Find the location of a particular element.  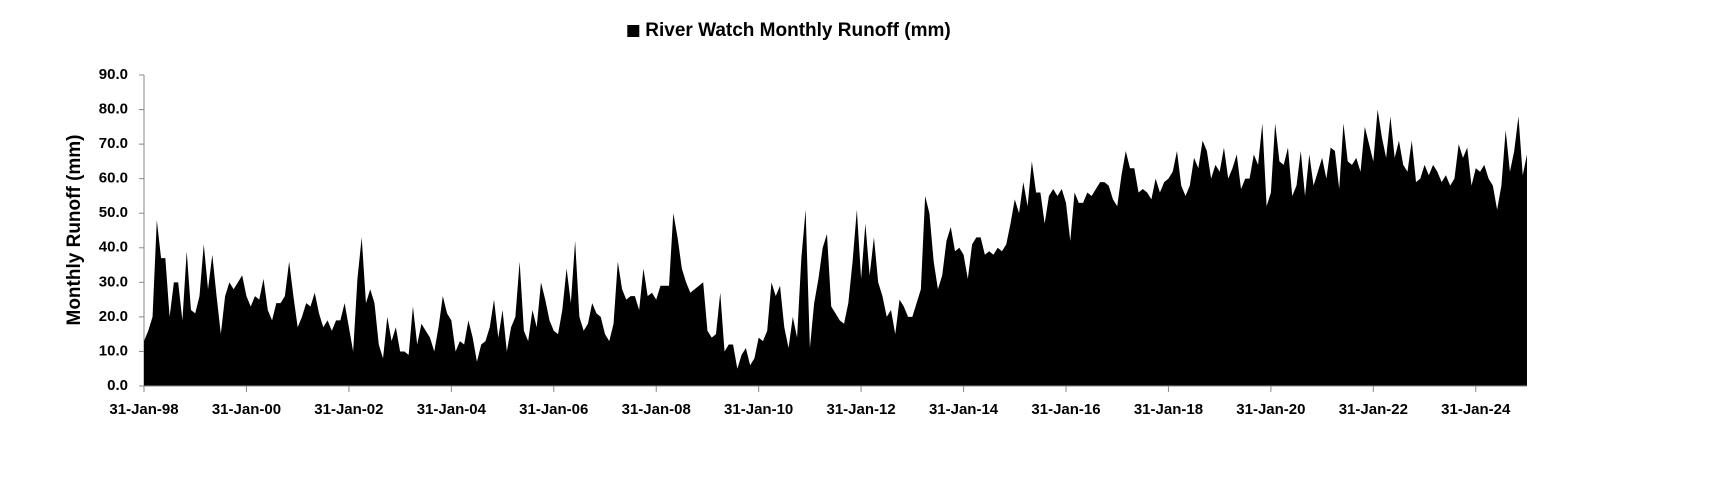

y-tick-label: 50.0 is located at coordinates (113, 212).